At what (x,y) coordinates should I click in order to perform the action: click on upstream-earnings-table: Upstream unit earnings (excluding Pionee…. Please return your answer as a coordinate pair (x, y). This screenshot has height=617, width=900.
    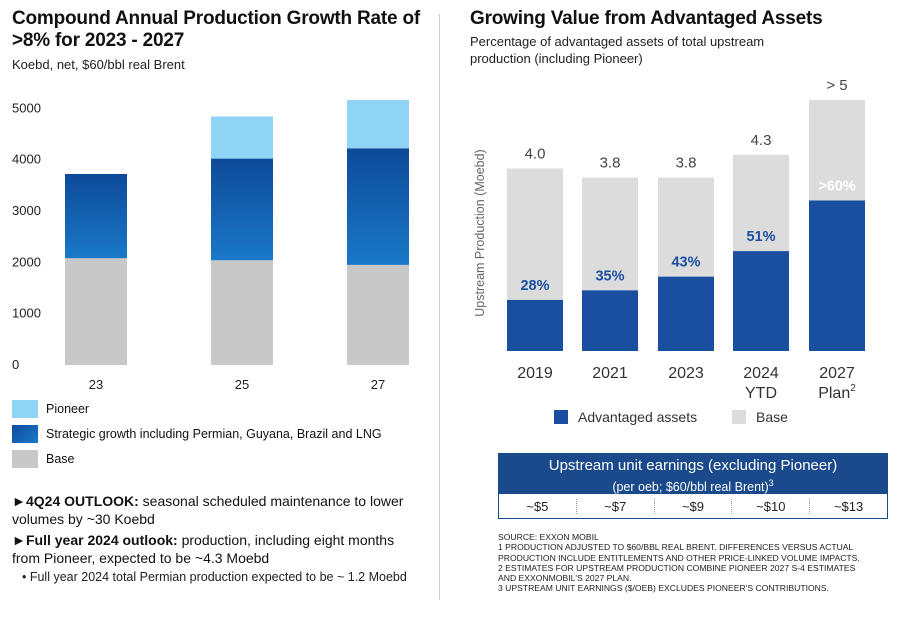
    Looking at the image, I should click on (693, 486).